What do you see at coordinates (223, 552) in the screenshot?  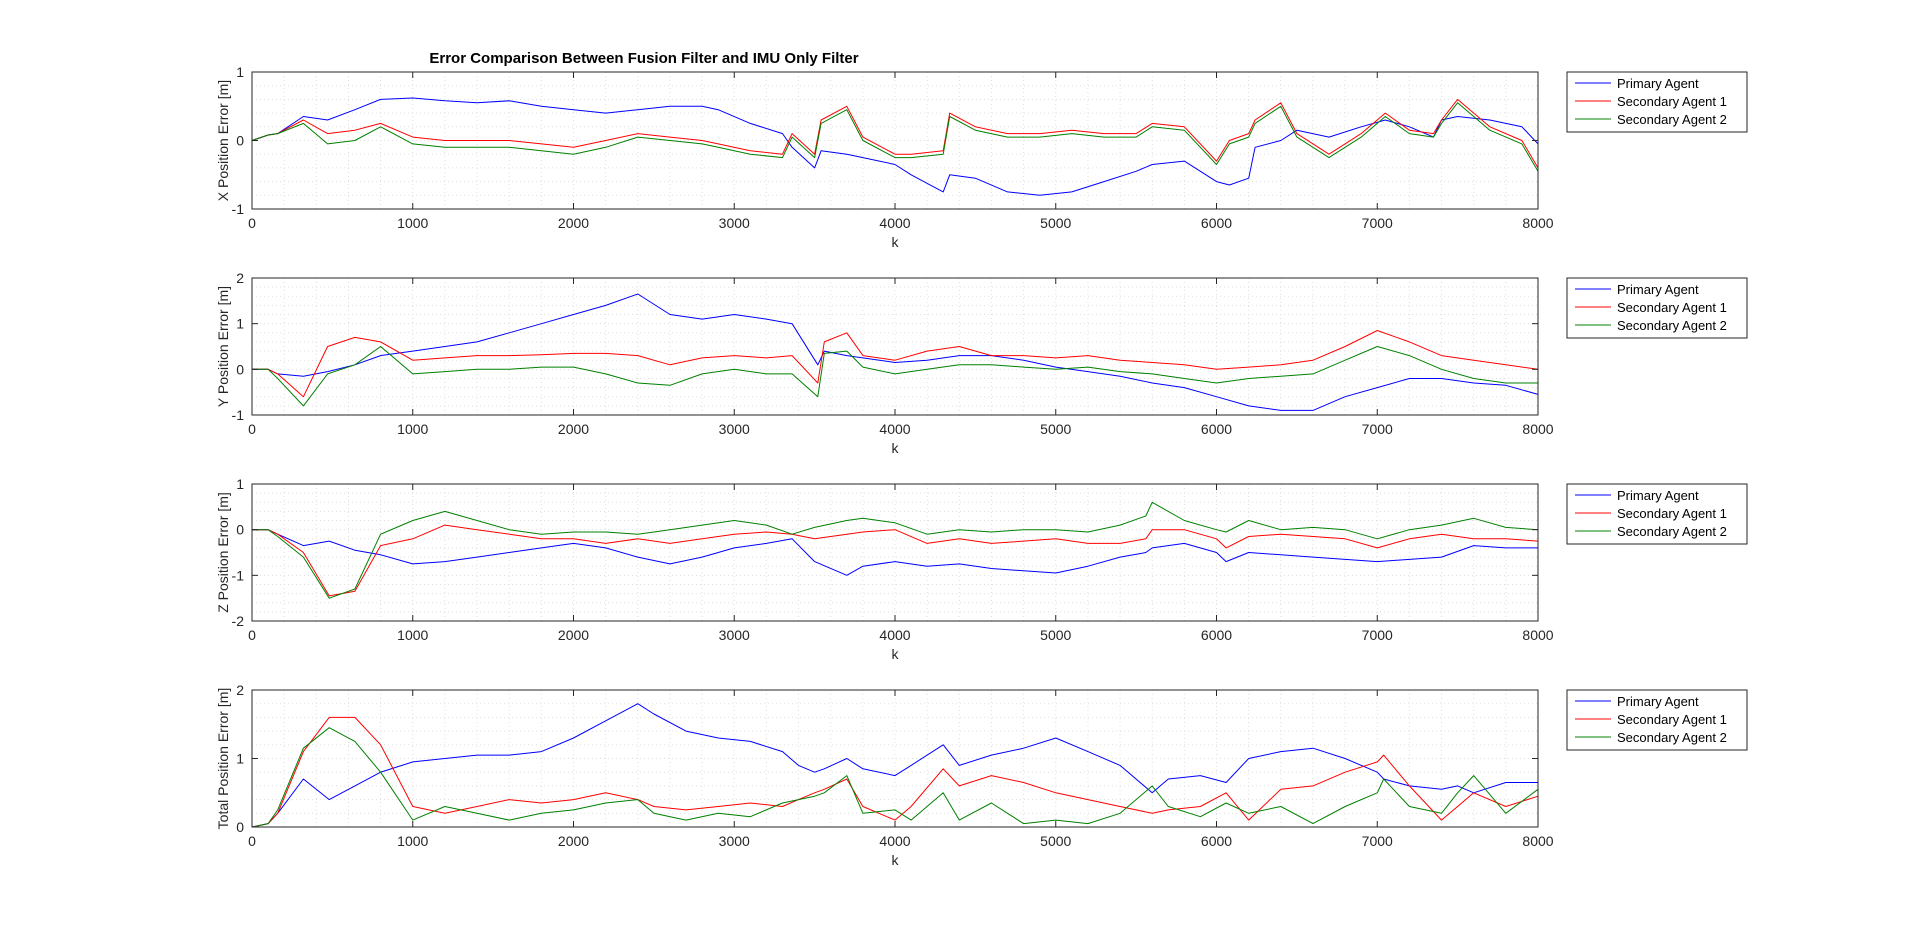 I see `y-axis-label: Z Position Error [m]` at bounding box center [223, 552].